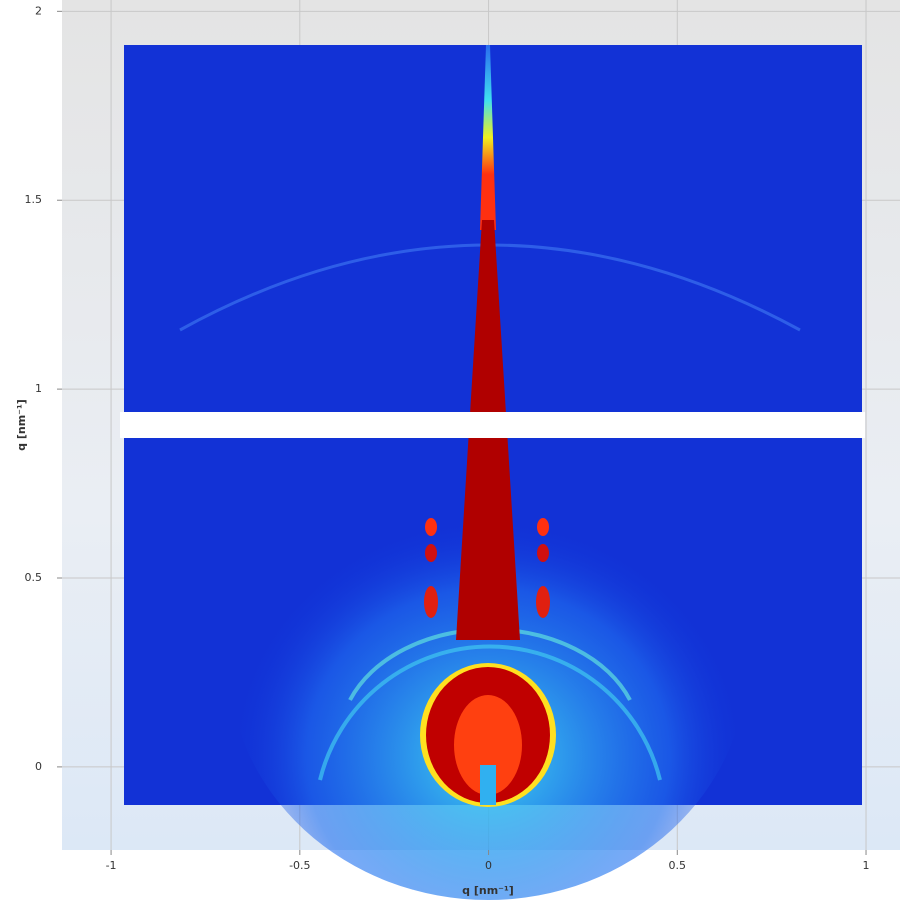 This screenshot has width=900, height=906. Describe the element at coordinates (34, 199) in the screenshot. I see `y-tick-label: 1.5` at that location.